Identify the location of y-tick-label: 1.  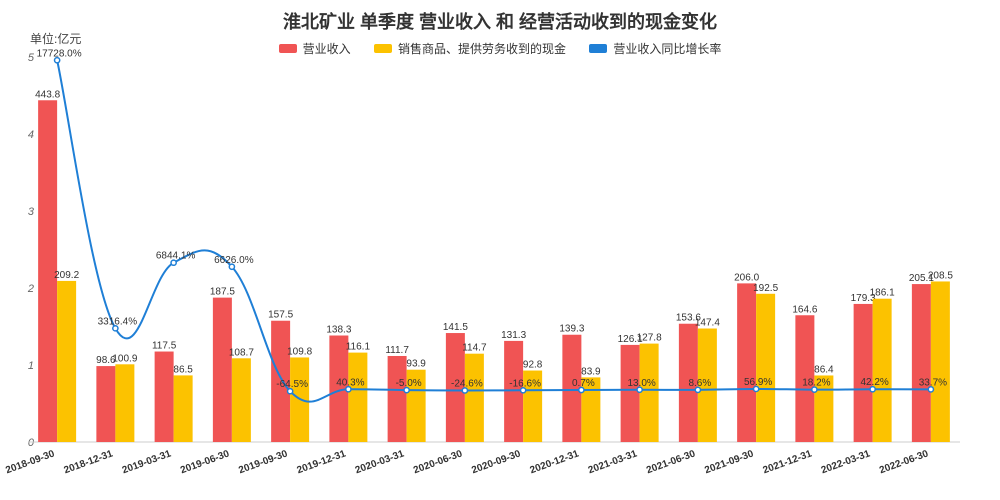
(31, 366).